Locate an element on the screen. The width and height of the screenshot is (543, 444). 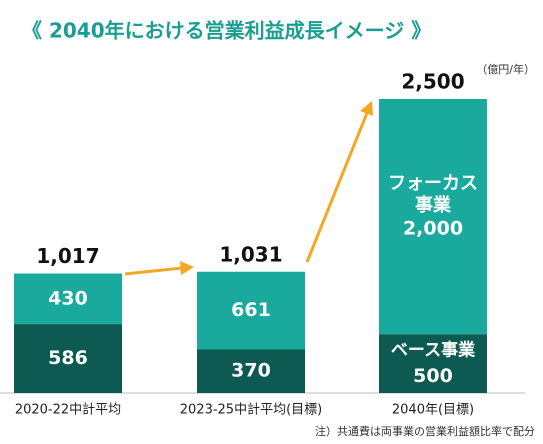
data-label: 661 is located at coordinates (251, 310).